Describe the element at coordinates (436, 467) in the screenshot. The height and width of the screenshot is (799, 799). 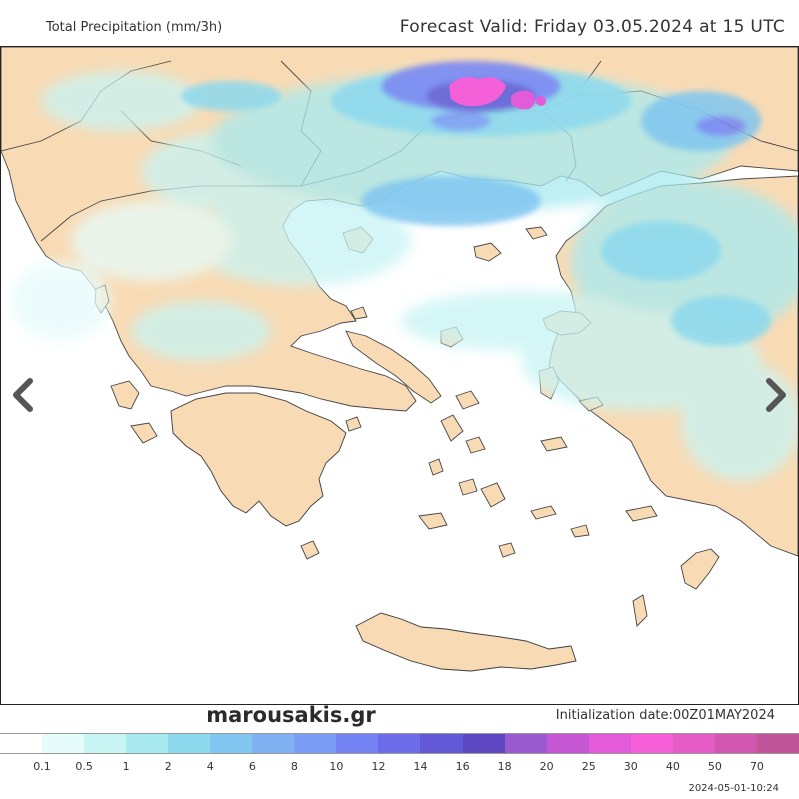
I see `land-syros` at that location.